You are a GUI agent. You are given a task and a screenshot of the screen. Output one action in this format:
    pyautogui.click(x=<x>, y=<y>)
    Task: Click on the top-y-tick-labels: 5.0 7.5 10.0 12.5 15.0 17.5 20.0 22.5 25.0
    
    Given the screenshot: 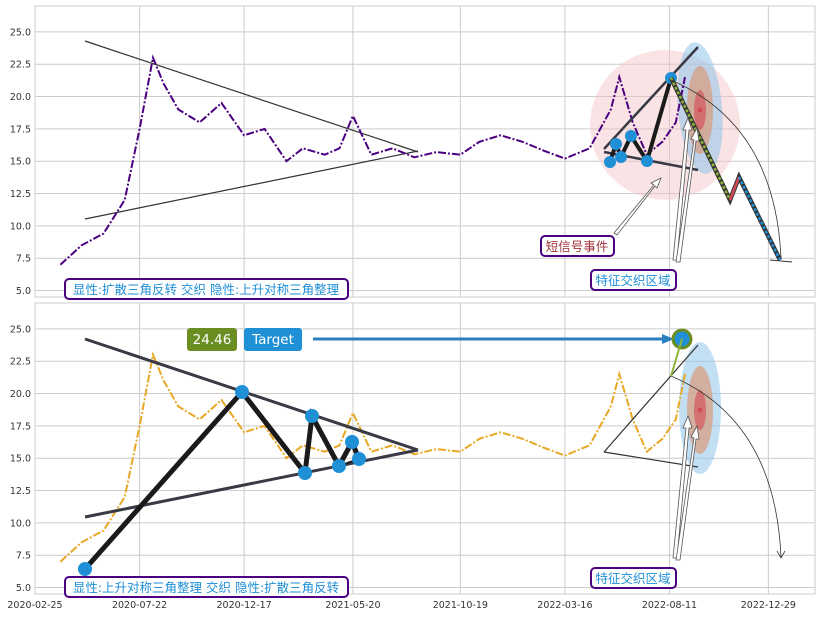 What is the action you would take?
    pyautogui.click(x=20, y=162)
    